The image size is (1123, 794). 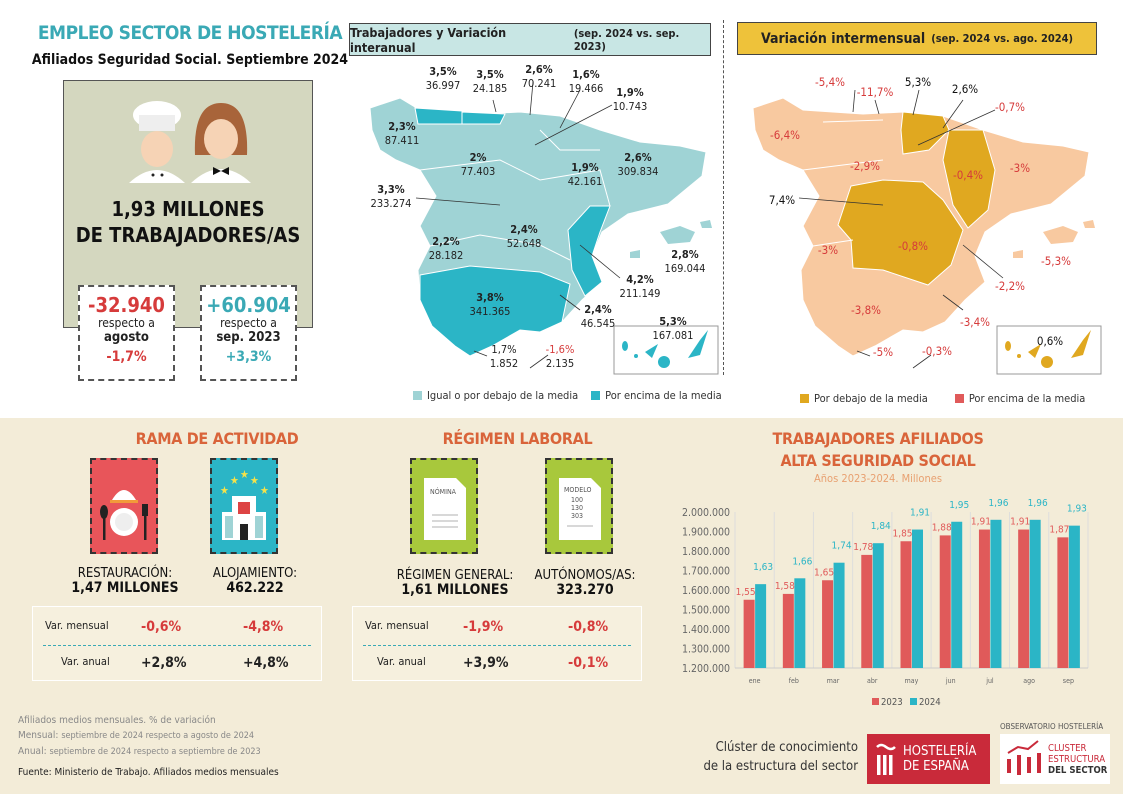 I want to click on map1, so click(x=544, y=228).